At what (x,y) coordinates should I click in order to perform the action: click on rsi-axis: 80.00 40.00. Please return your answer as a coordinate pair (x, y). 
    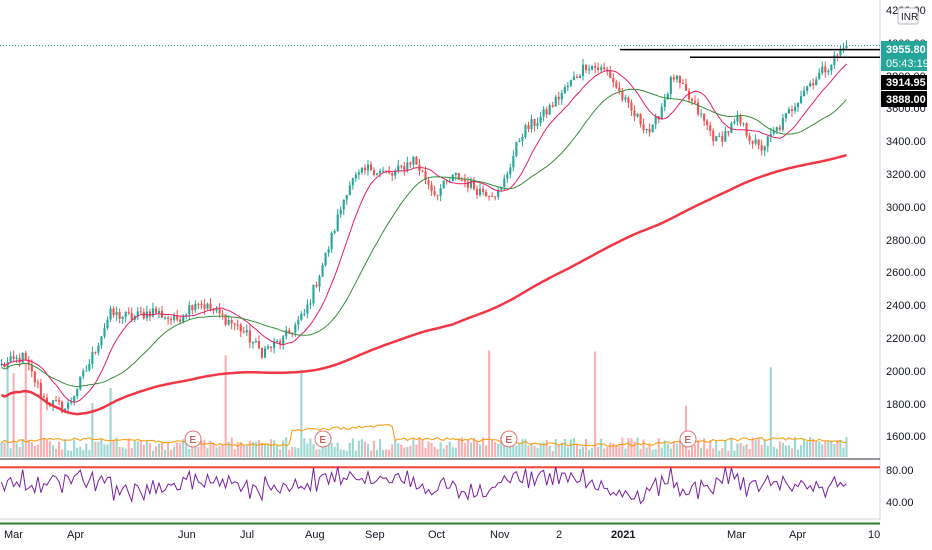
    Looking at the image, I should click on (900, 487).